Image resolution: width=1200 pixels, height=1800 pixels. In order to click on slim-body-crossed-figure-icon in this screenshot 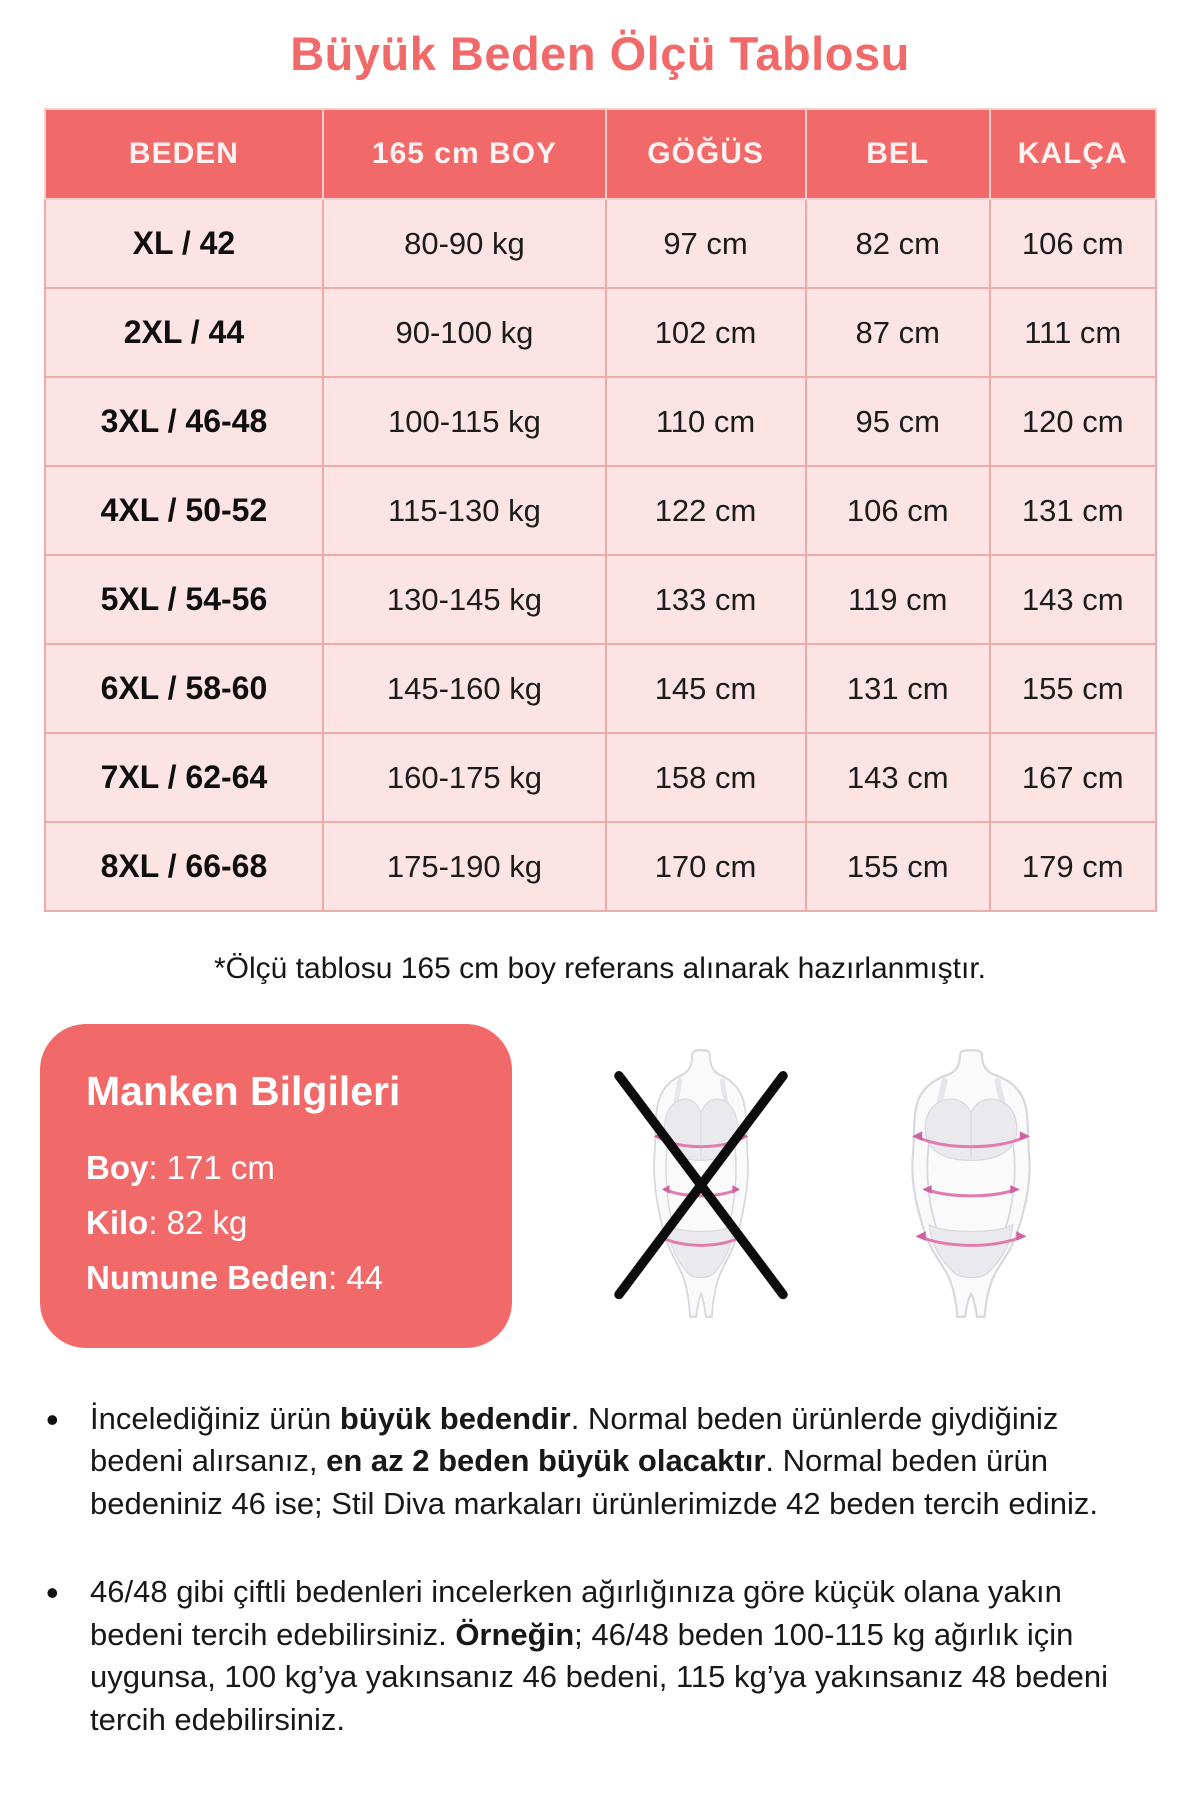, I will do `click(701, 1186)`.